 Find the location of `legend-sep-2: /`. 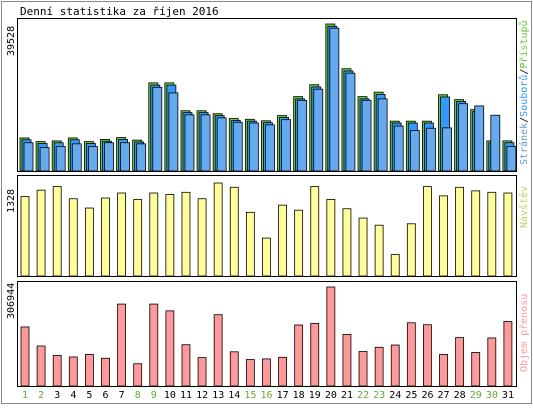

legend-sep-2: / is located at coordinates (524, 72).